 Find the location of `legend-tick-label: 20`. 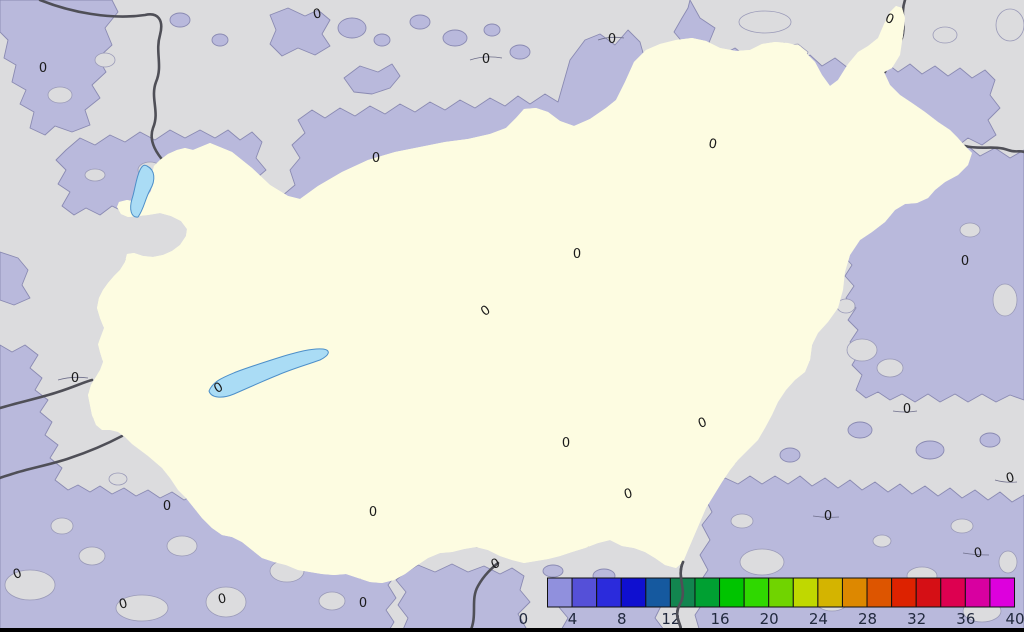

legend-tick-label: 20 is located at coordinates (769, 619).